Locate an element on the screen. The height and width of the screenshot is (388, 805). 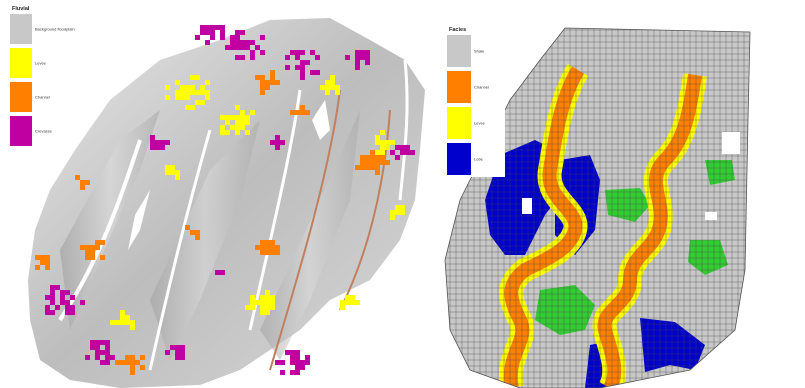
left-legend-label-2: Channel is located at coordinates (42, 97).